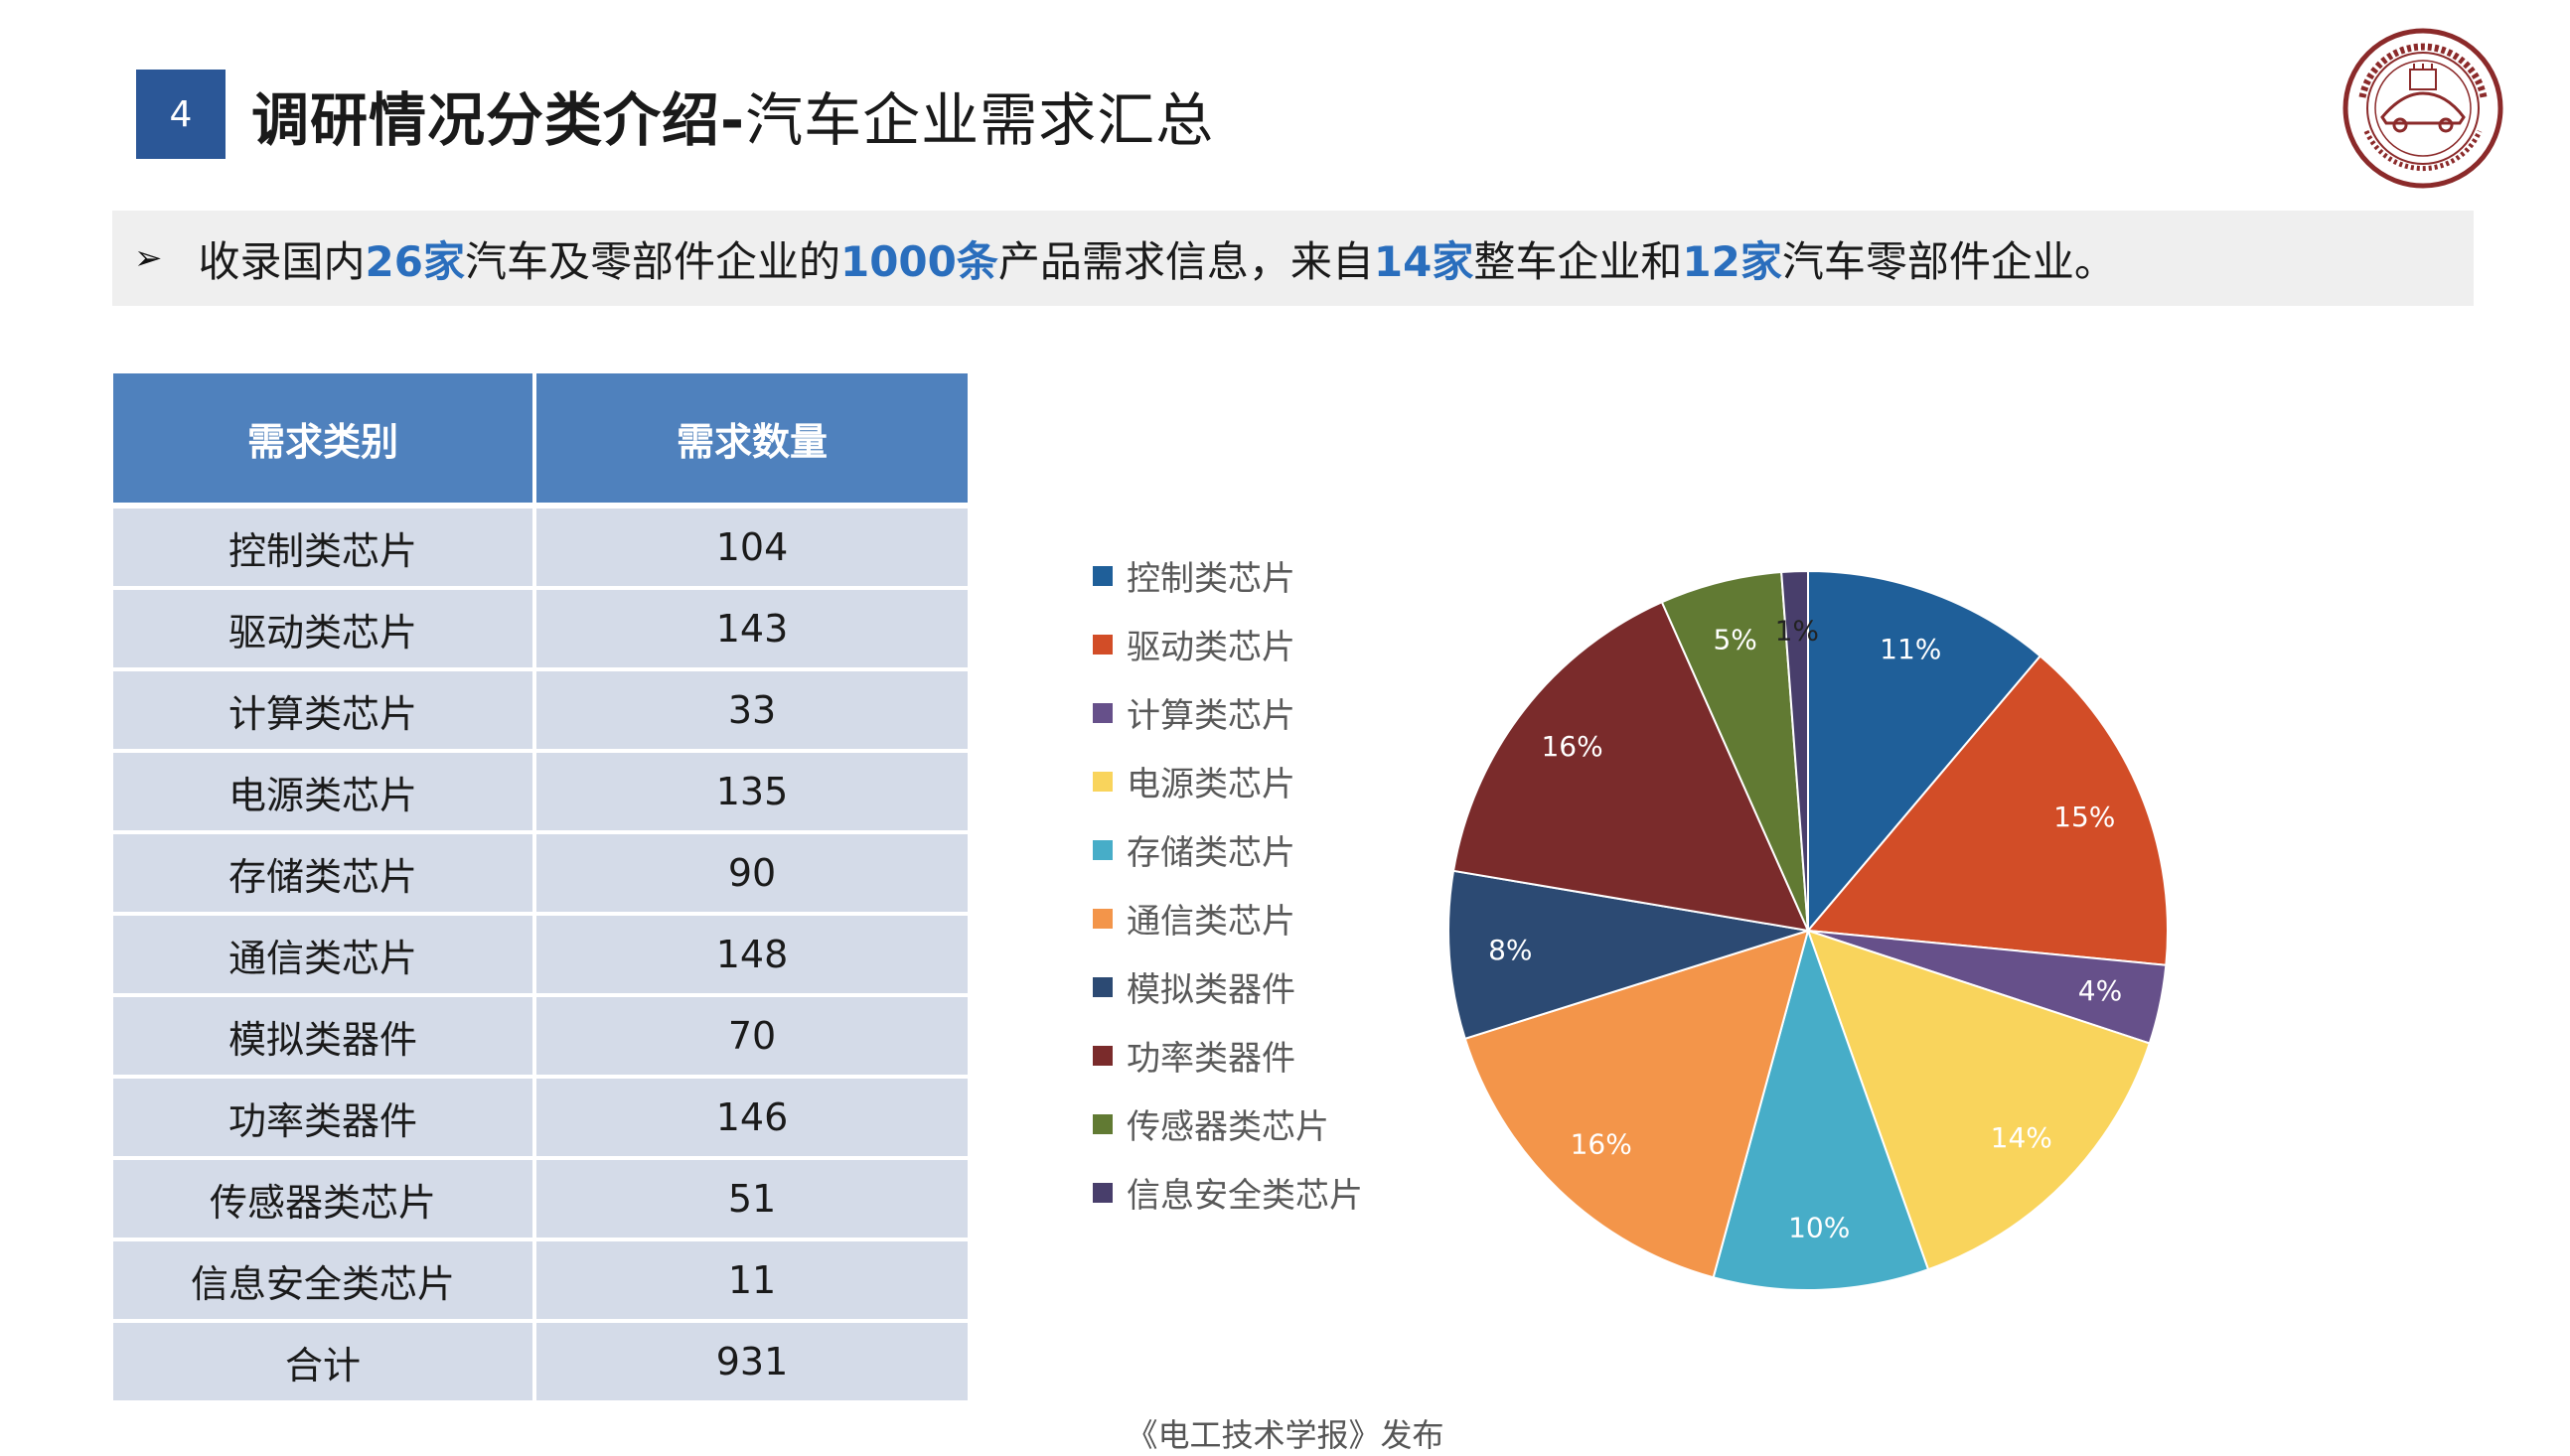  Describe the element at coordinates (752, 1282) in the screenshot. I see `cell-count: 11` at that location.